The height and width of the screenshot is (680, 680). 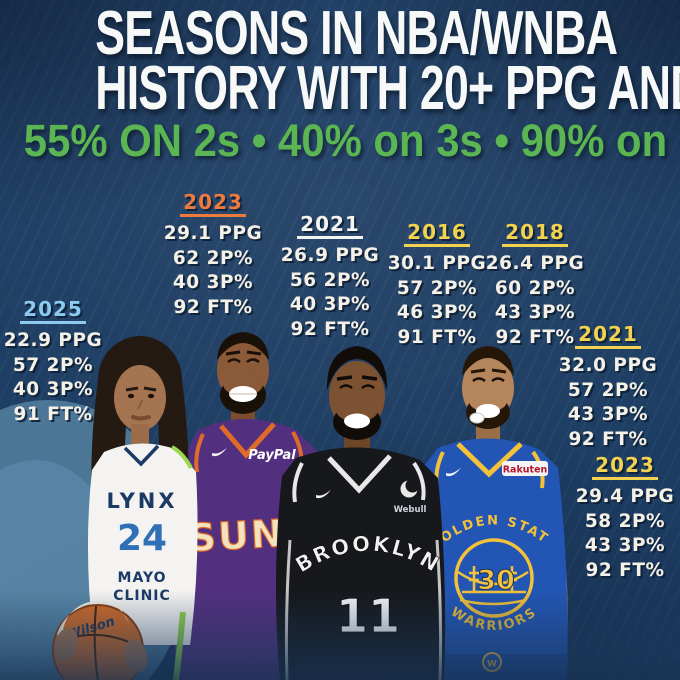 I want to click on stat-block-2023-left: 2023 29.1 PPG 62 2P% 40 3P% 92 FT%, so click(x=213, y=255).